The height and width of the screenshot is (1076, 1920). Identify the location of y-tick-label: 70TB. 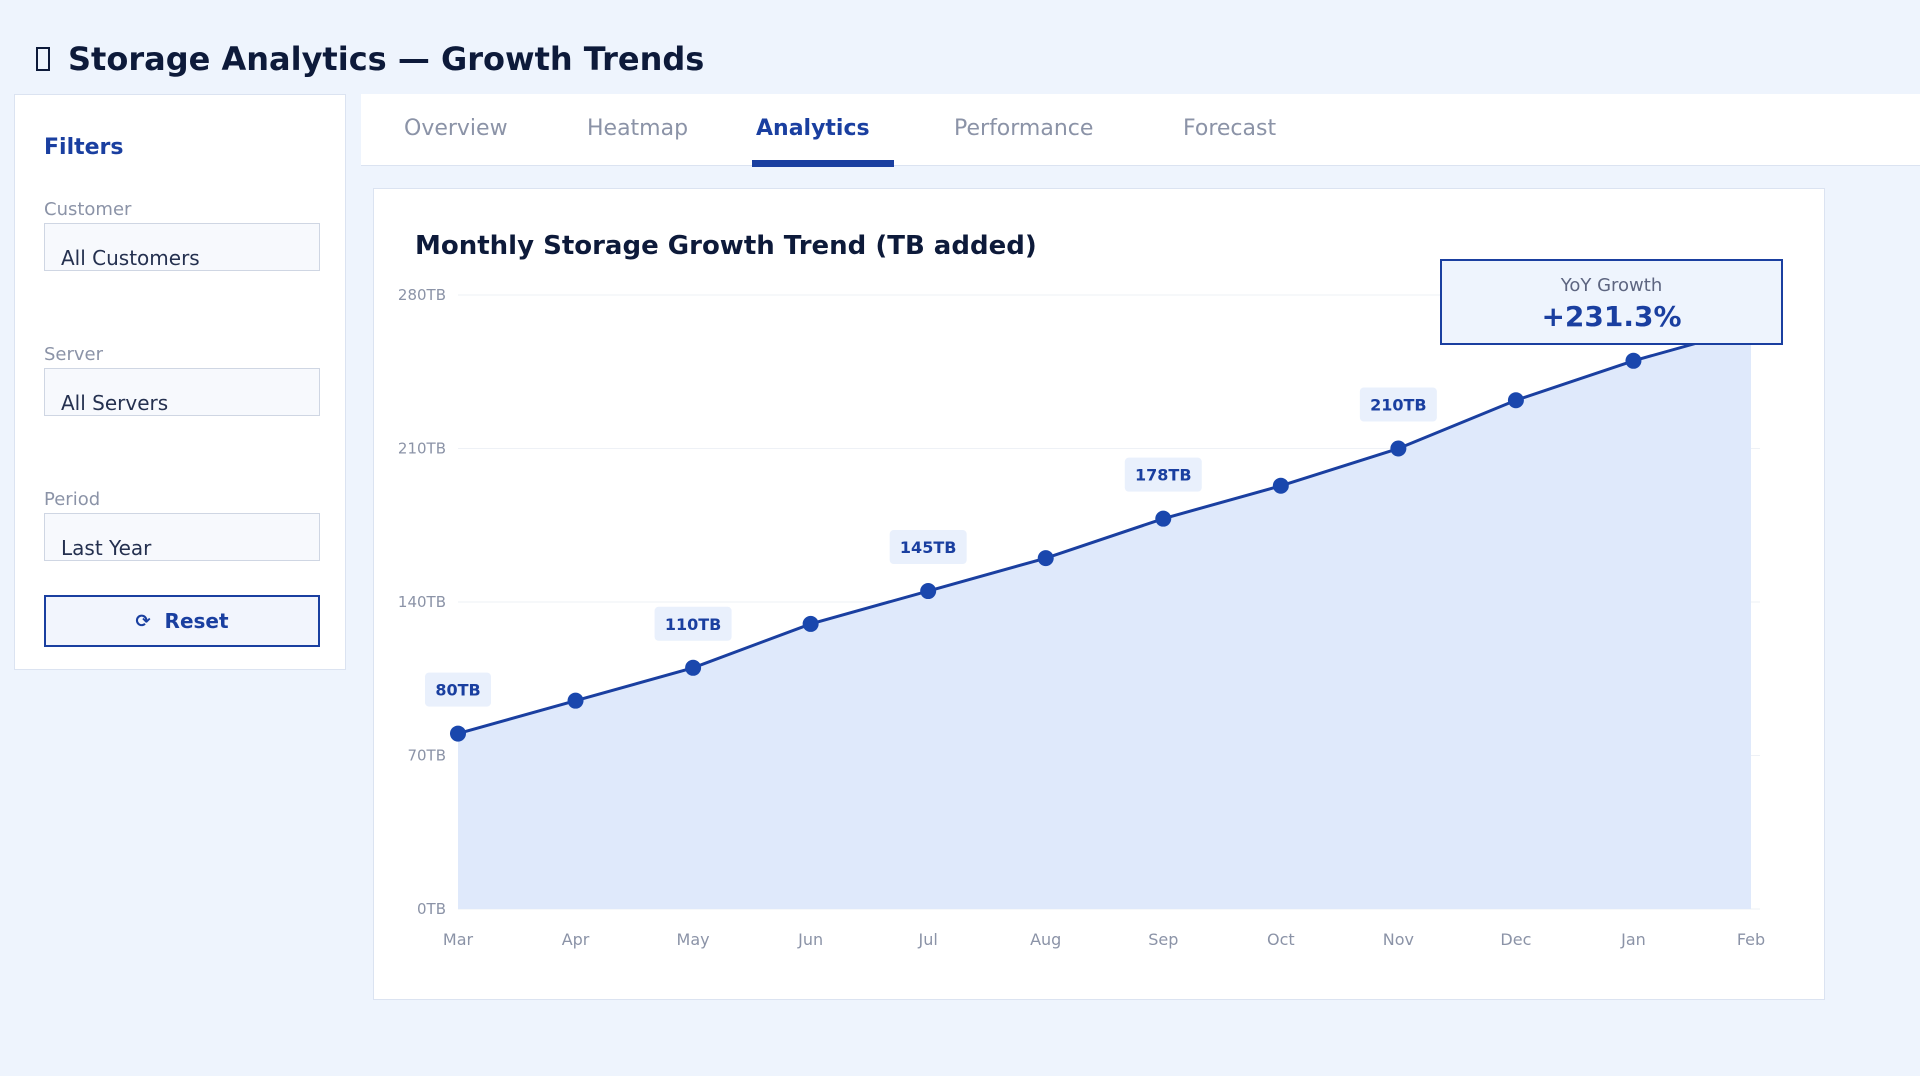
(426, 756).